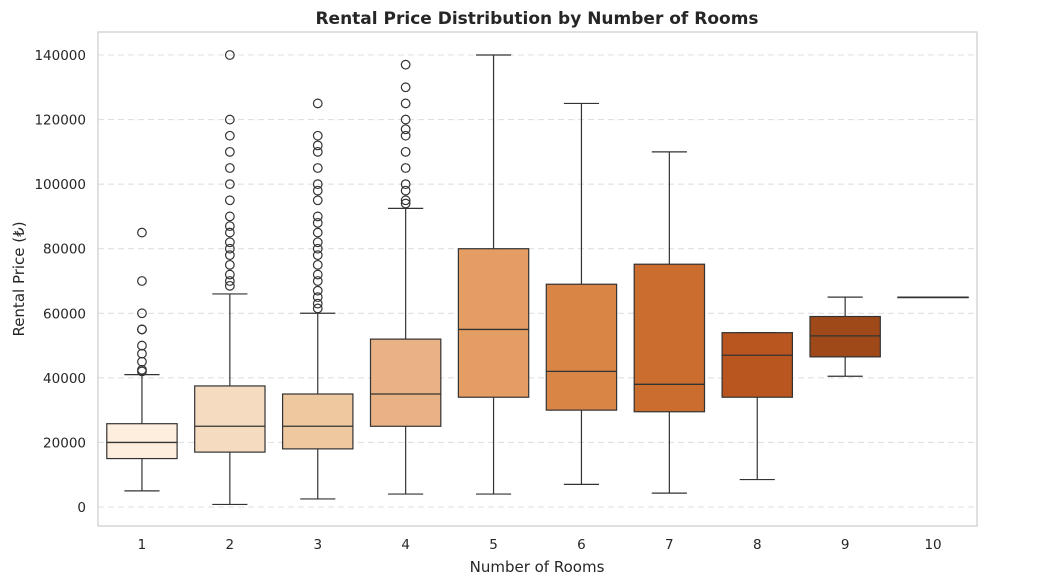 The height and width of the screenshot is (585, 1061). What do you see at coordinates (932, 545) in the screenshot?
I see `x-tick-label: 10` at bounding box center [932, 545].